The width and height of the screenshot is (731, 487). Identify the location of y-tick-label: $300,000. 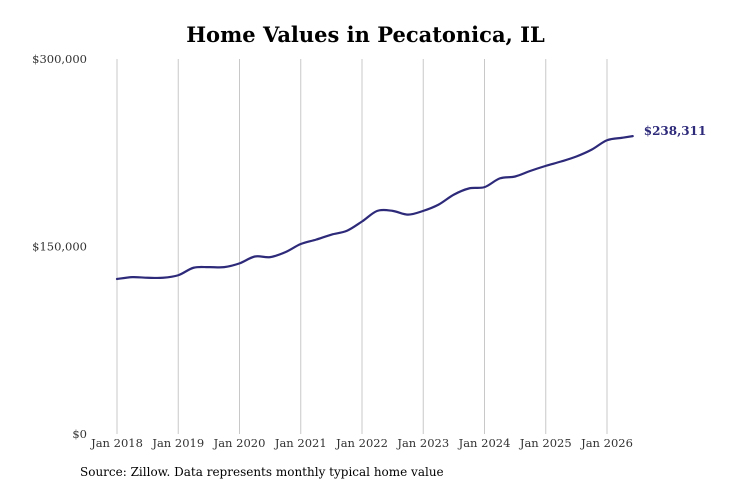
(59, 59).